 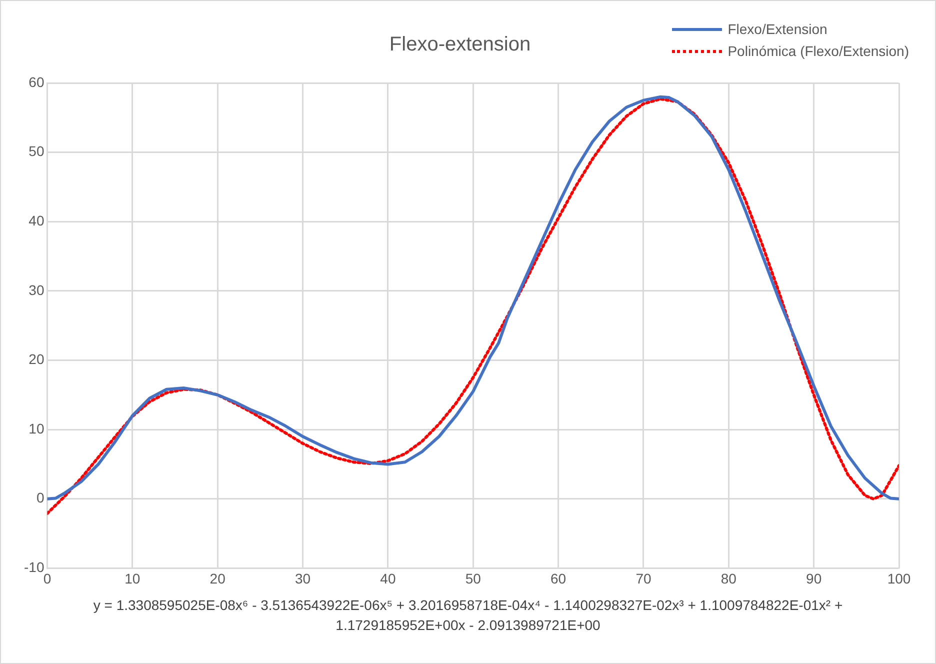 What do you see at coordinates (728, 578) in the screenshot?
I see `x-tick-label: 80` at bounding box center [728, 578].